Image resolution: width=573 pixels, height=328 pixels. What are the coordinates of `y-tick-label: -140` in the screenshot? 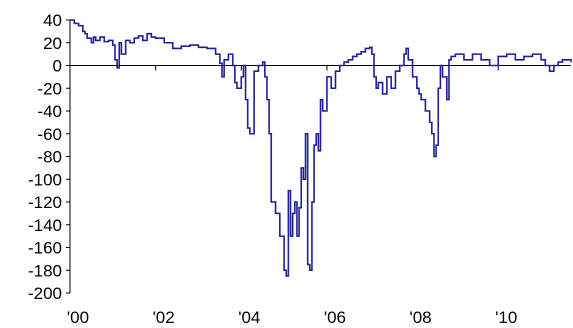 It's located at (45, 225).